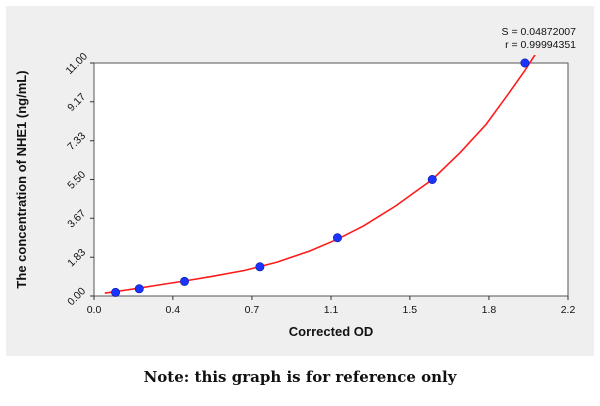 The width and height of the screenshot is (600, 406). Describe the element at coordinates (300, 377) in the screenshot. I see `reference-note: Note: this graph is for reference only` at that location.